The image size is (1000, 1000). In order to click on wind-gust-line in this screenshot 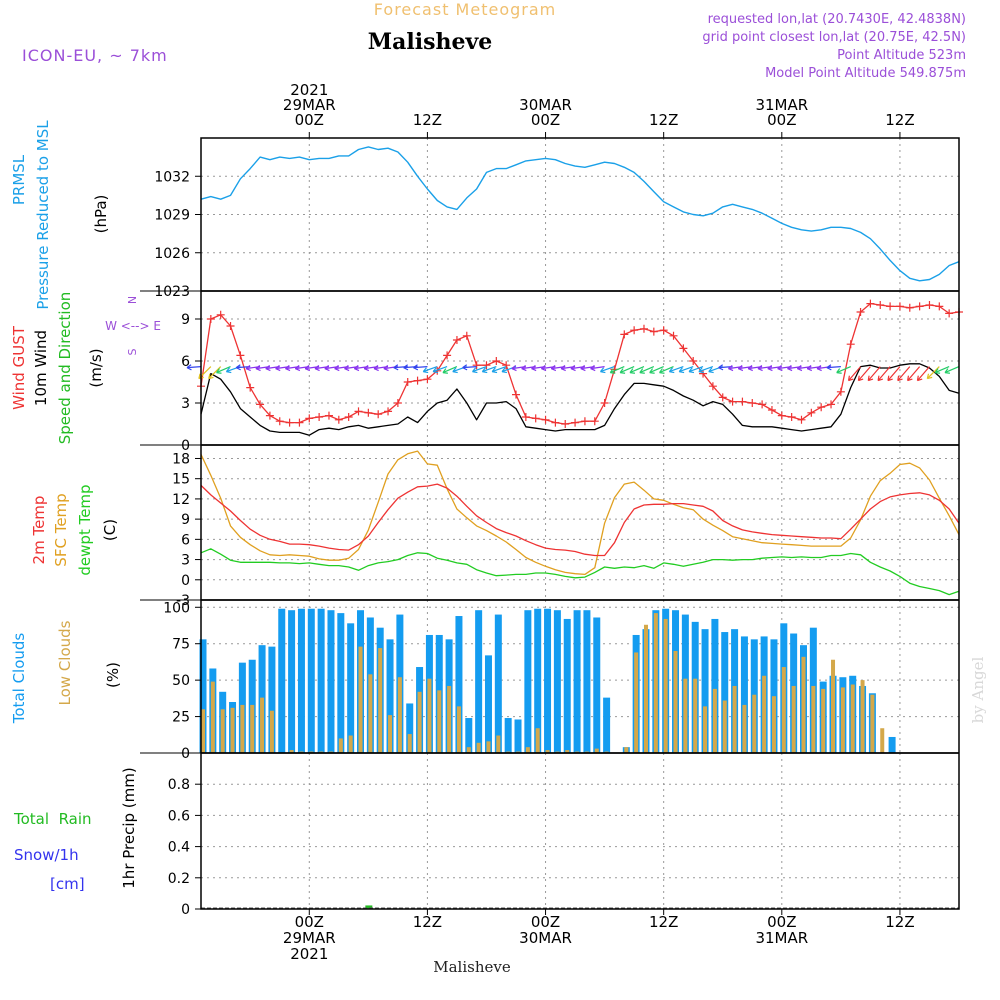, I will do `click(580, 363)`.